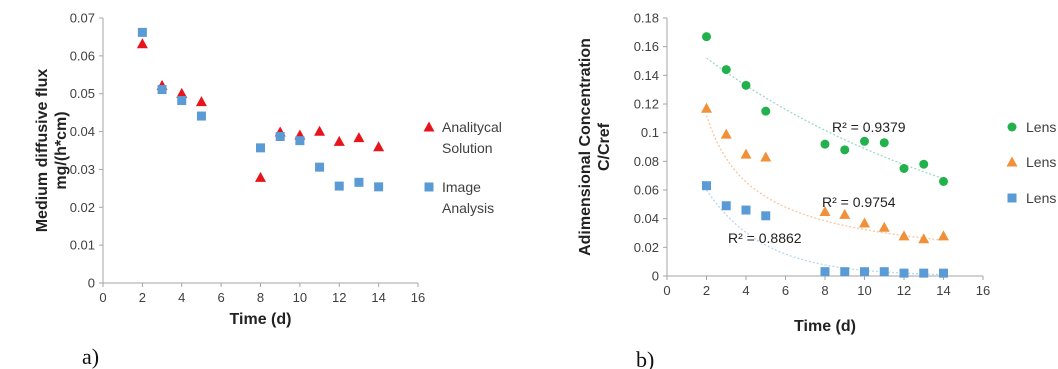  I want to click on y-tick-label: 0.12, so click(646, 104).